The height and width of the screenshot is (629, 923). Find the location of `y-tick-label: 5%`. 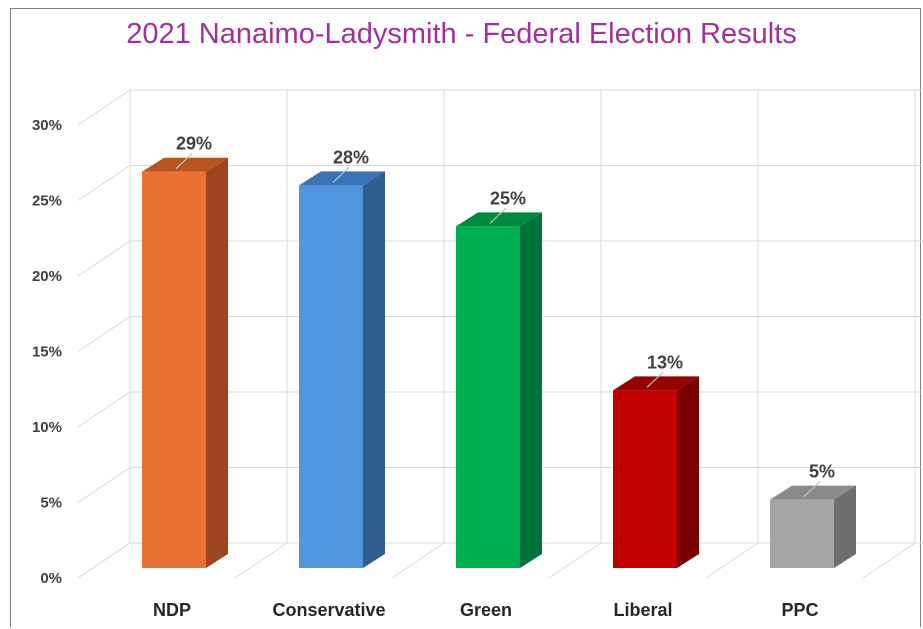

y-tick-label: 5% is located at coordinates (51, 503).